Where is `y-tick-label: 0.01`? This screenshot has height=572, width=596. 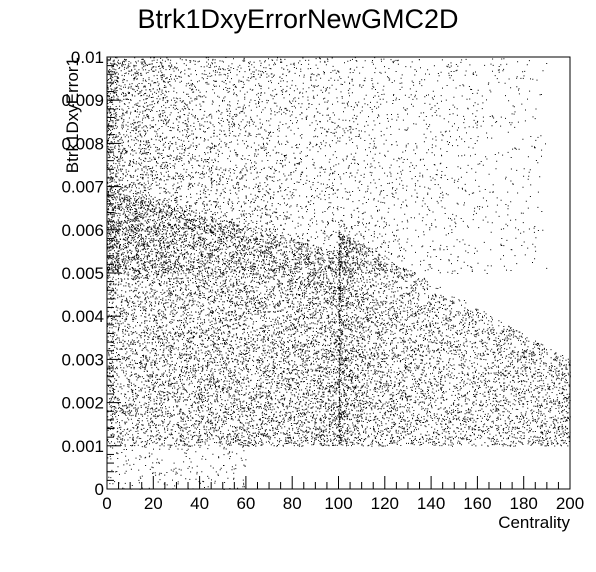
y-tick-label: 0.01 is located at coordinates (87, 57).